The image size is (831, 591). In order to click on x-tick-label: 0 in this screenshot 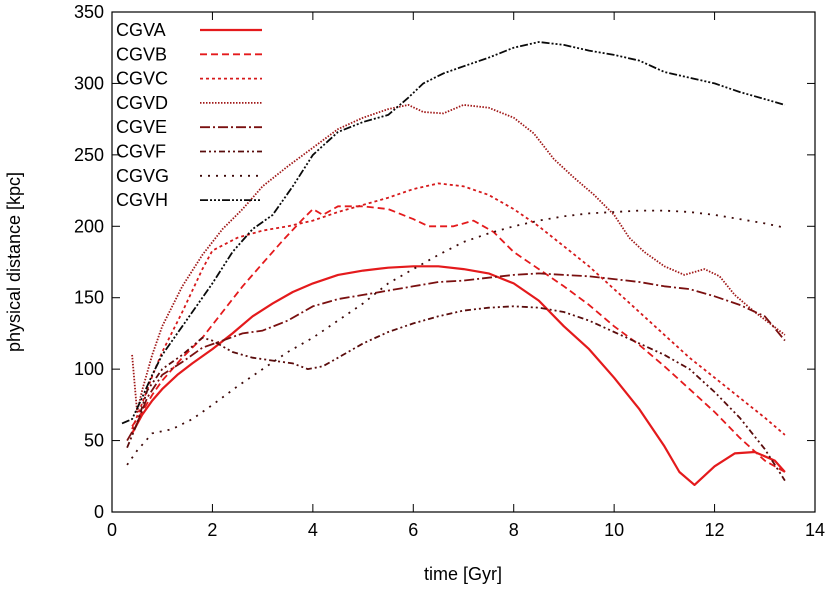, I will do `click(112, 530)`.